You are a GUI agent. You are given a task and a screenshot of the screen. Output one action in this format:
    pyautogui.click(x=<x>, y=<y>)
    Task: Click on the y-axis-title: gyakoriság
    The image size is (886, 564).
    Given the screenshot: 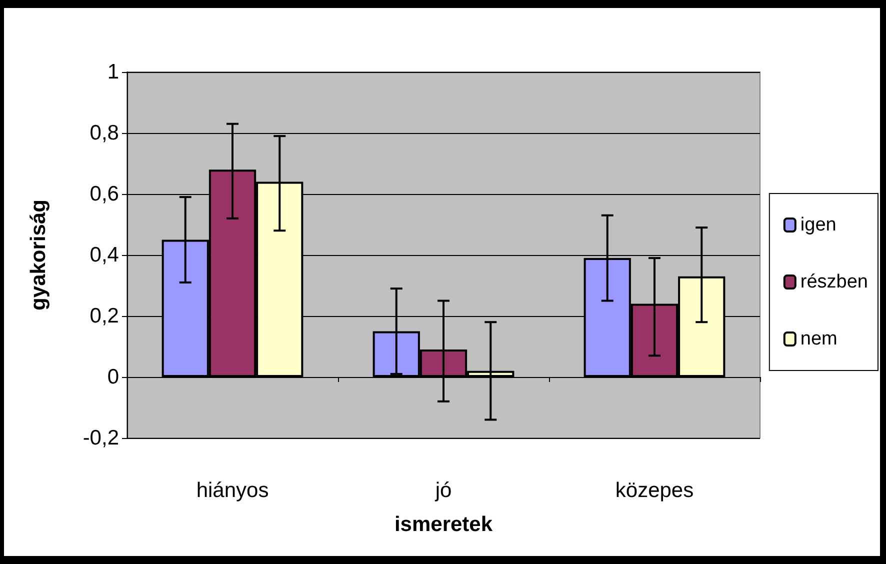 What is the action you would take?
    pyautogui.click(x=38, y=255)
    